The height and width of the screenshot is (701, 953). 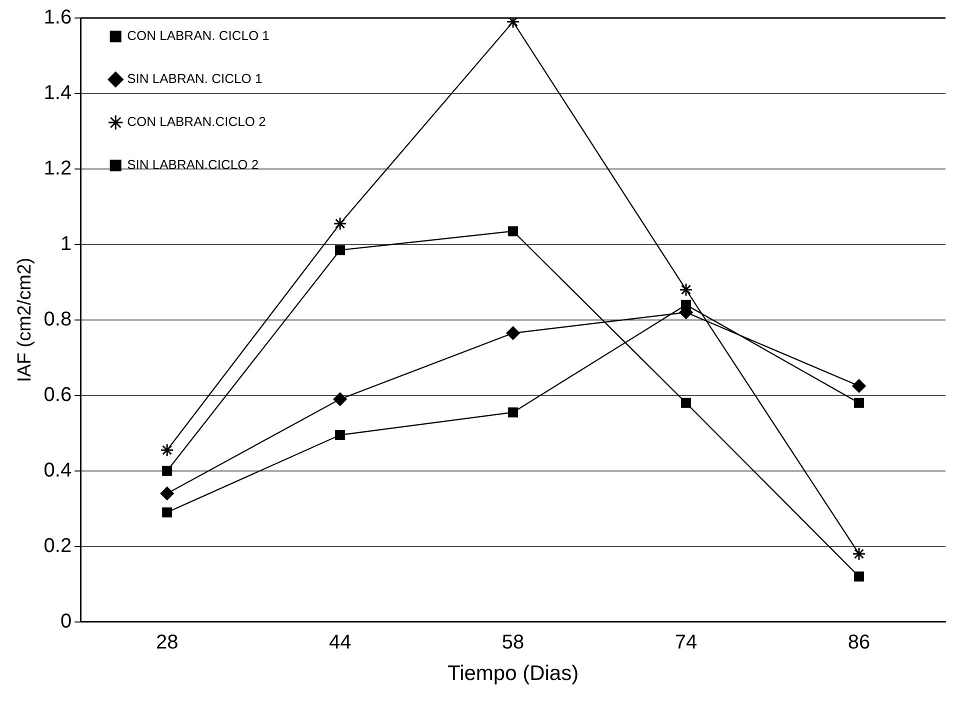 I want to click on y-tick-label: 1.4, so click(x=58, y=93).